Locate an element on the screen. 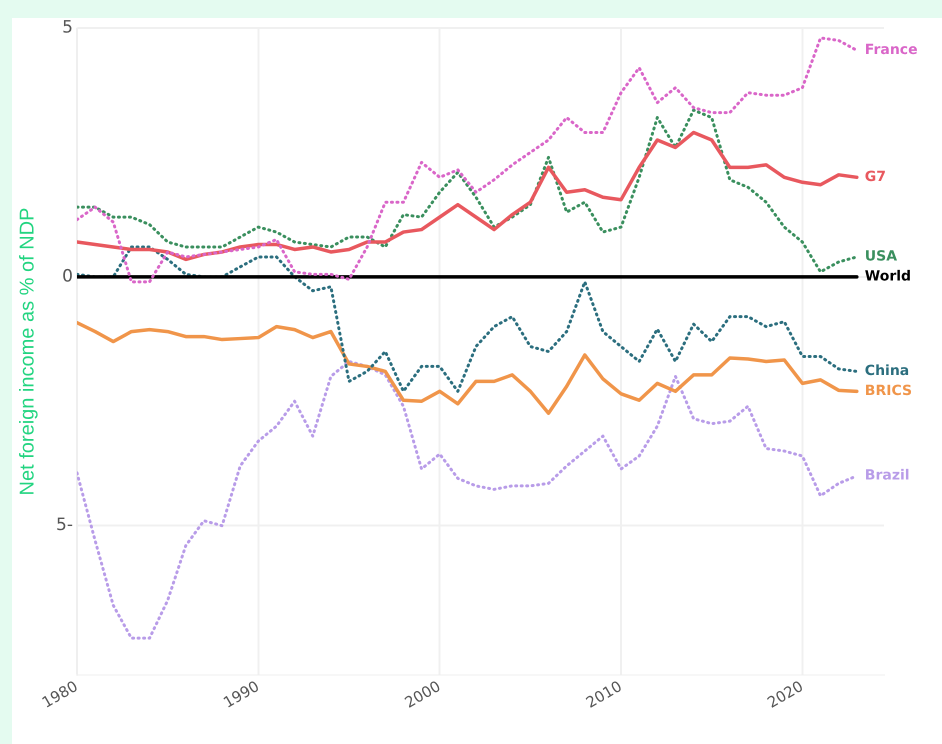  y-axis-title: Net foreign income as % of NDP is located at coordinates (27, 352).